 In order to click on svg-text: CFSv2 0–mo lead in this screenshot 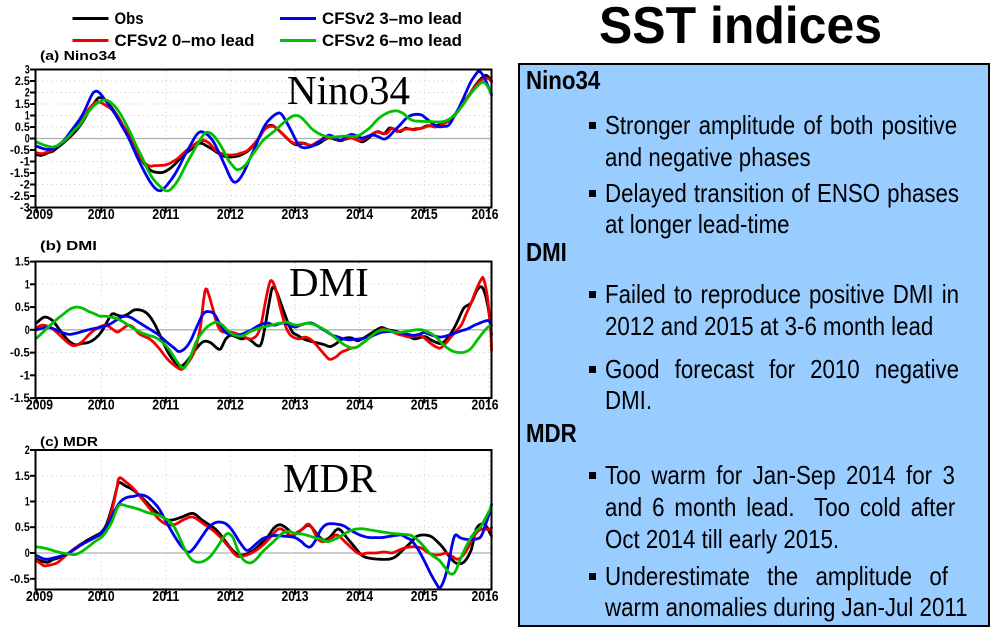, I will do `click(185, 41)`.